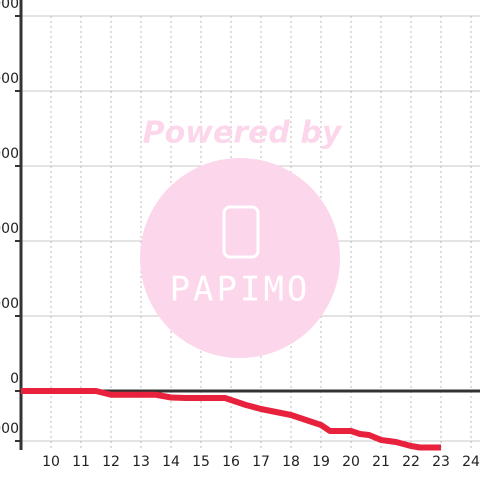 The height and width of the screenshot is (480, 480). What do you see at coordinates (441, 462) in the screenshot?
I see `x-tick-label: 23` at bounding box center [441, 462].